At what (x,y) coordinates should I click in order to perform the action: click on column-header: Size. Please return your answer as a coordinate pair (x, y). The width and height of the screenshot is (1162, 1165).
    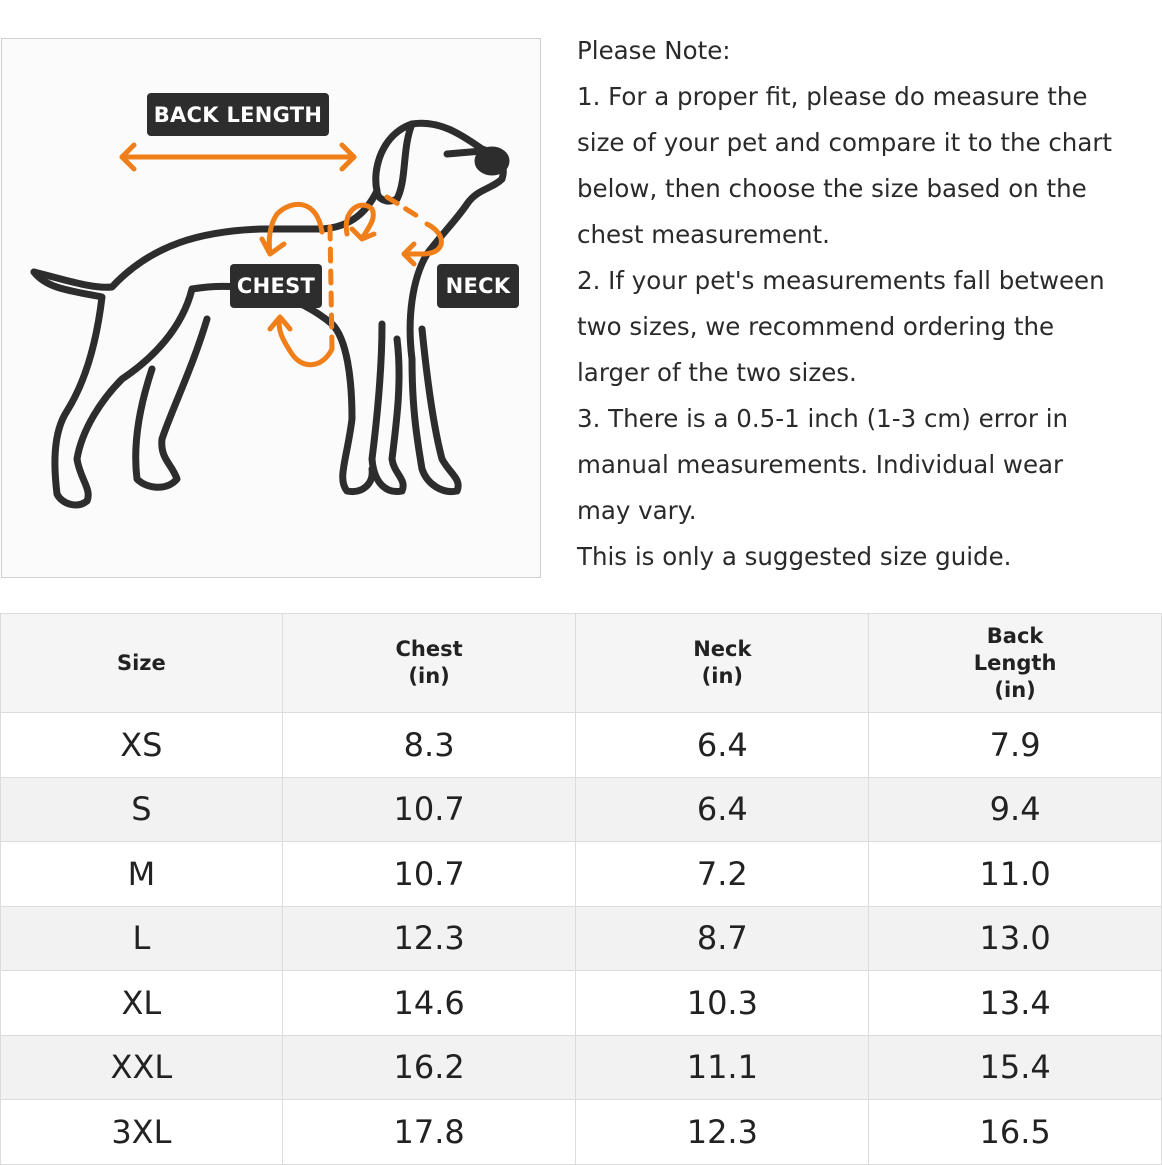
    Looking at the image, I should click on (141, 663).